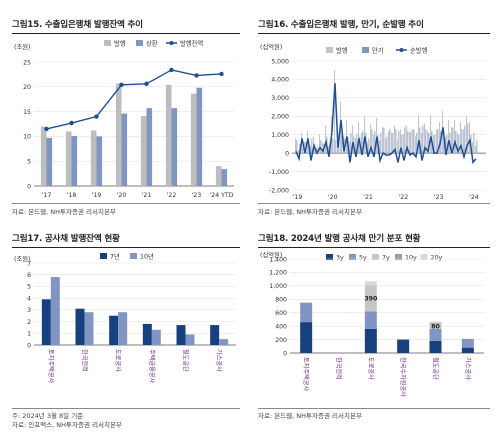 The height and width of the screenshot is (432, 500). I want to click on x-tick-label: 가스공사, so click(468, 368).